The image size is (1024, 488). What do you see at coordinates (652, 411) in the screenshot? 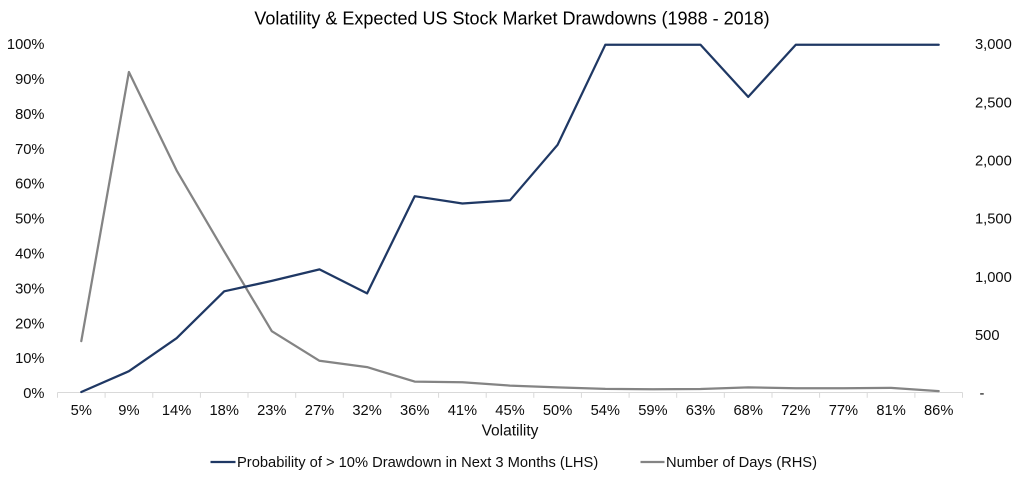
I see `svg-text: 59%` at bounding box center [652, 411].